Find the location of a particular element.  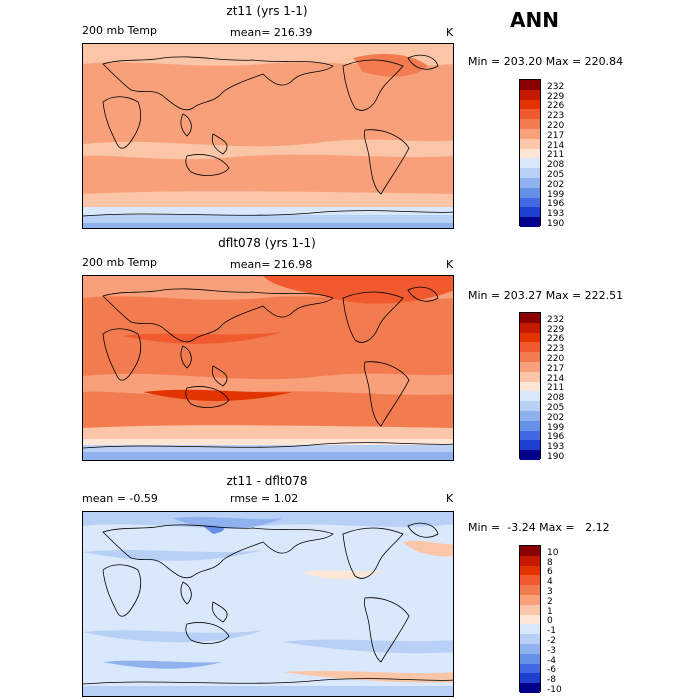

colorbar-tick-label: -10 is located at coordinates (554, 690).